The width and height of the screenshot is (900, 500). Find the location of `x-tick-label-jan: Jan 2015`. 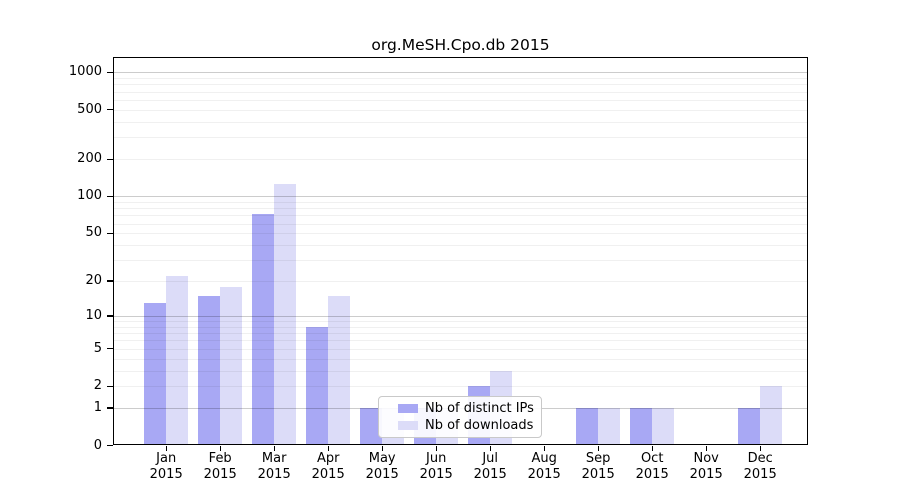

x-tick-label-jan: Jan 2015 is located at coordinates (166, 466).